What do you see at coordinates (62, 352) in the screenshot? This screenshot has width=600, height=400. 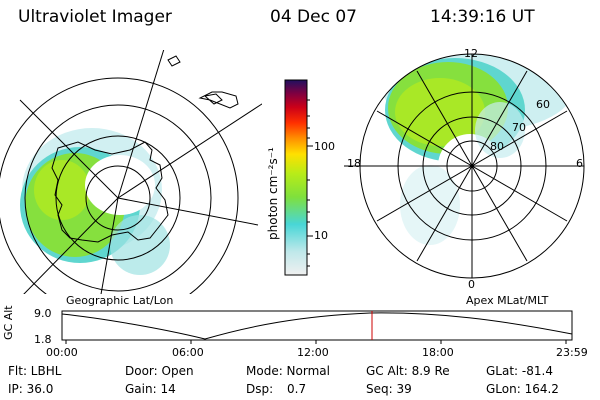 I see `time-tick-0000: 00:00` at bounding box center [62, 352].